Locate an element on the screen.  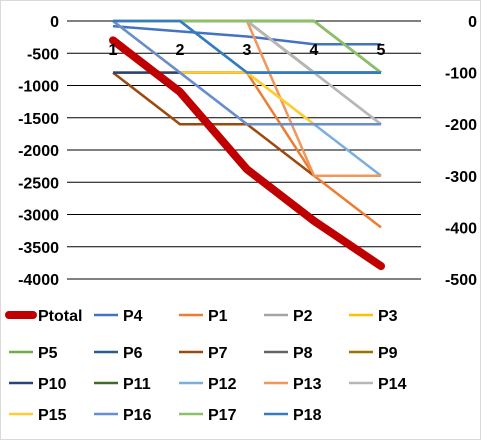
series-line-p16 is located at coordinates (246, 73).